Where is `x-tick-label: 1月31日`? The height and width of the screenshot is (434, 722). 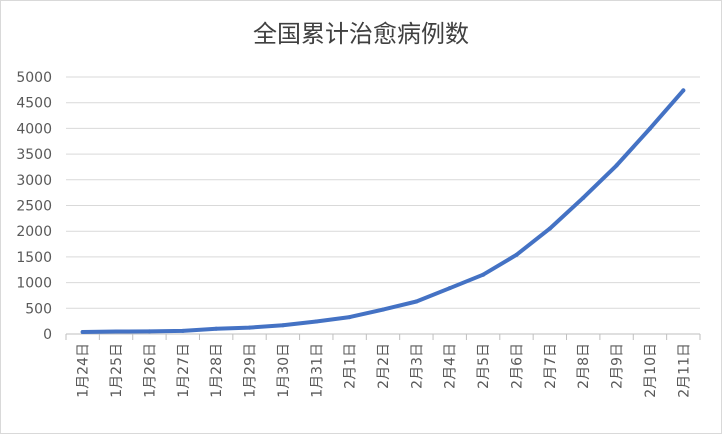
x-tick-label: 1月31日 is located at coordinates (317, 370).